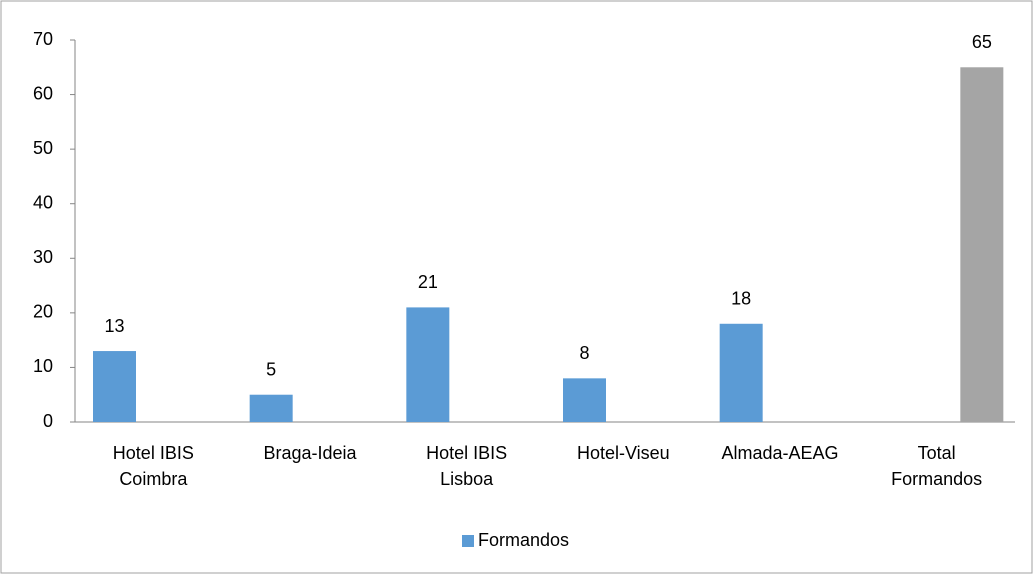 This screenshot has width=1033, height=574. Describe the element at coordinates (982, 42) in the screenshot. I see `data-label: 65` at that location.